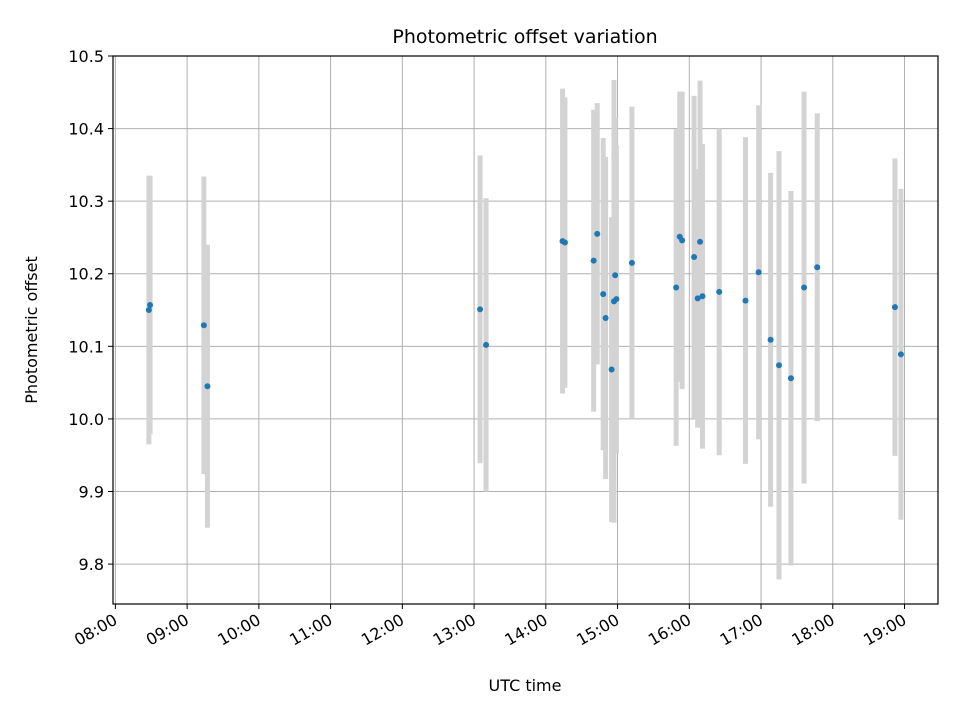  Describe the element at coordinates (525, 685) in the screenshot. I see `x-axis-label: UTC time` at that location.